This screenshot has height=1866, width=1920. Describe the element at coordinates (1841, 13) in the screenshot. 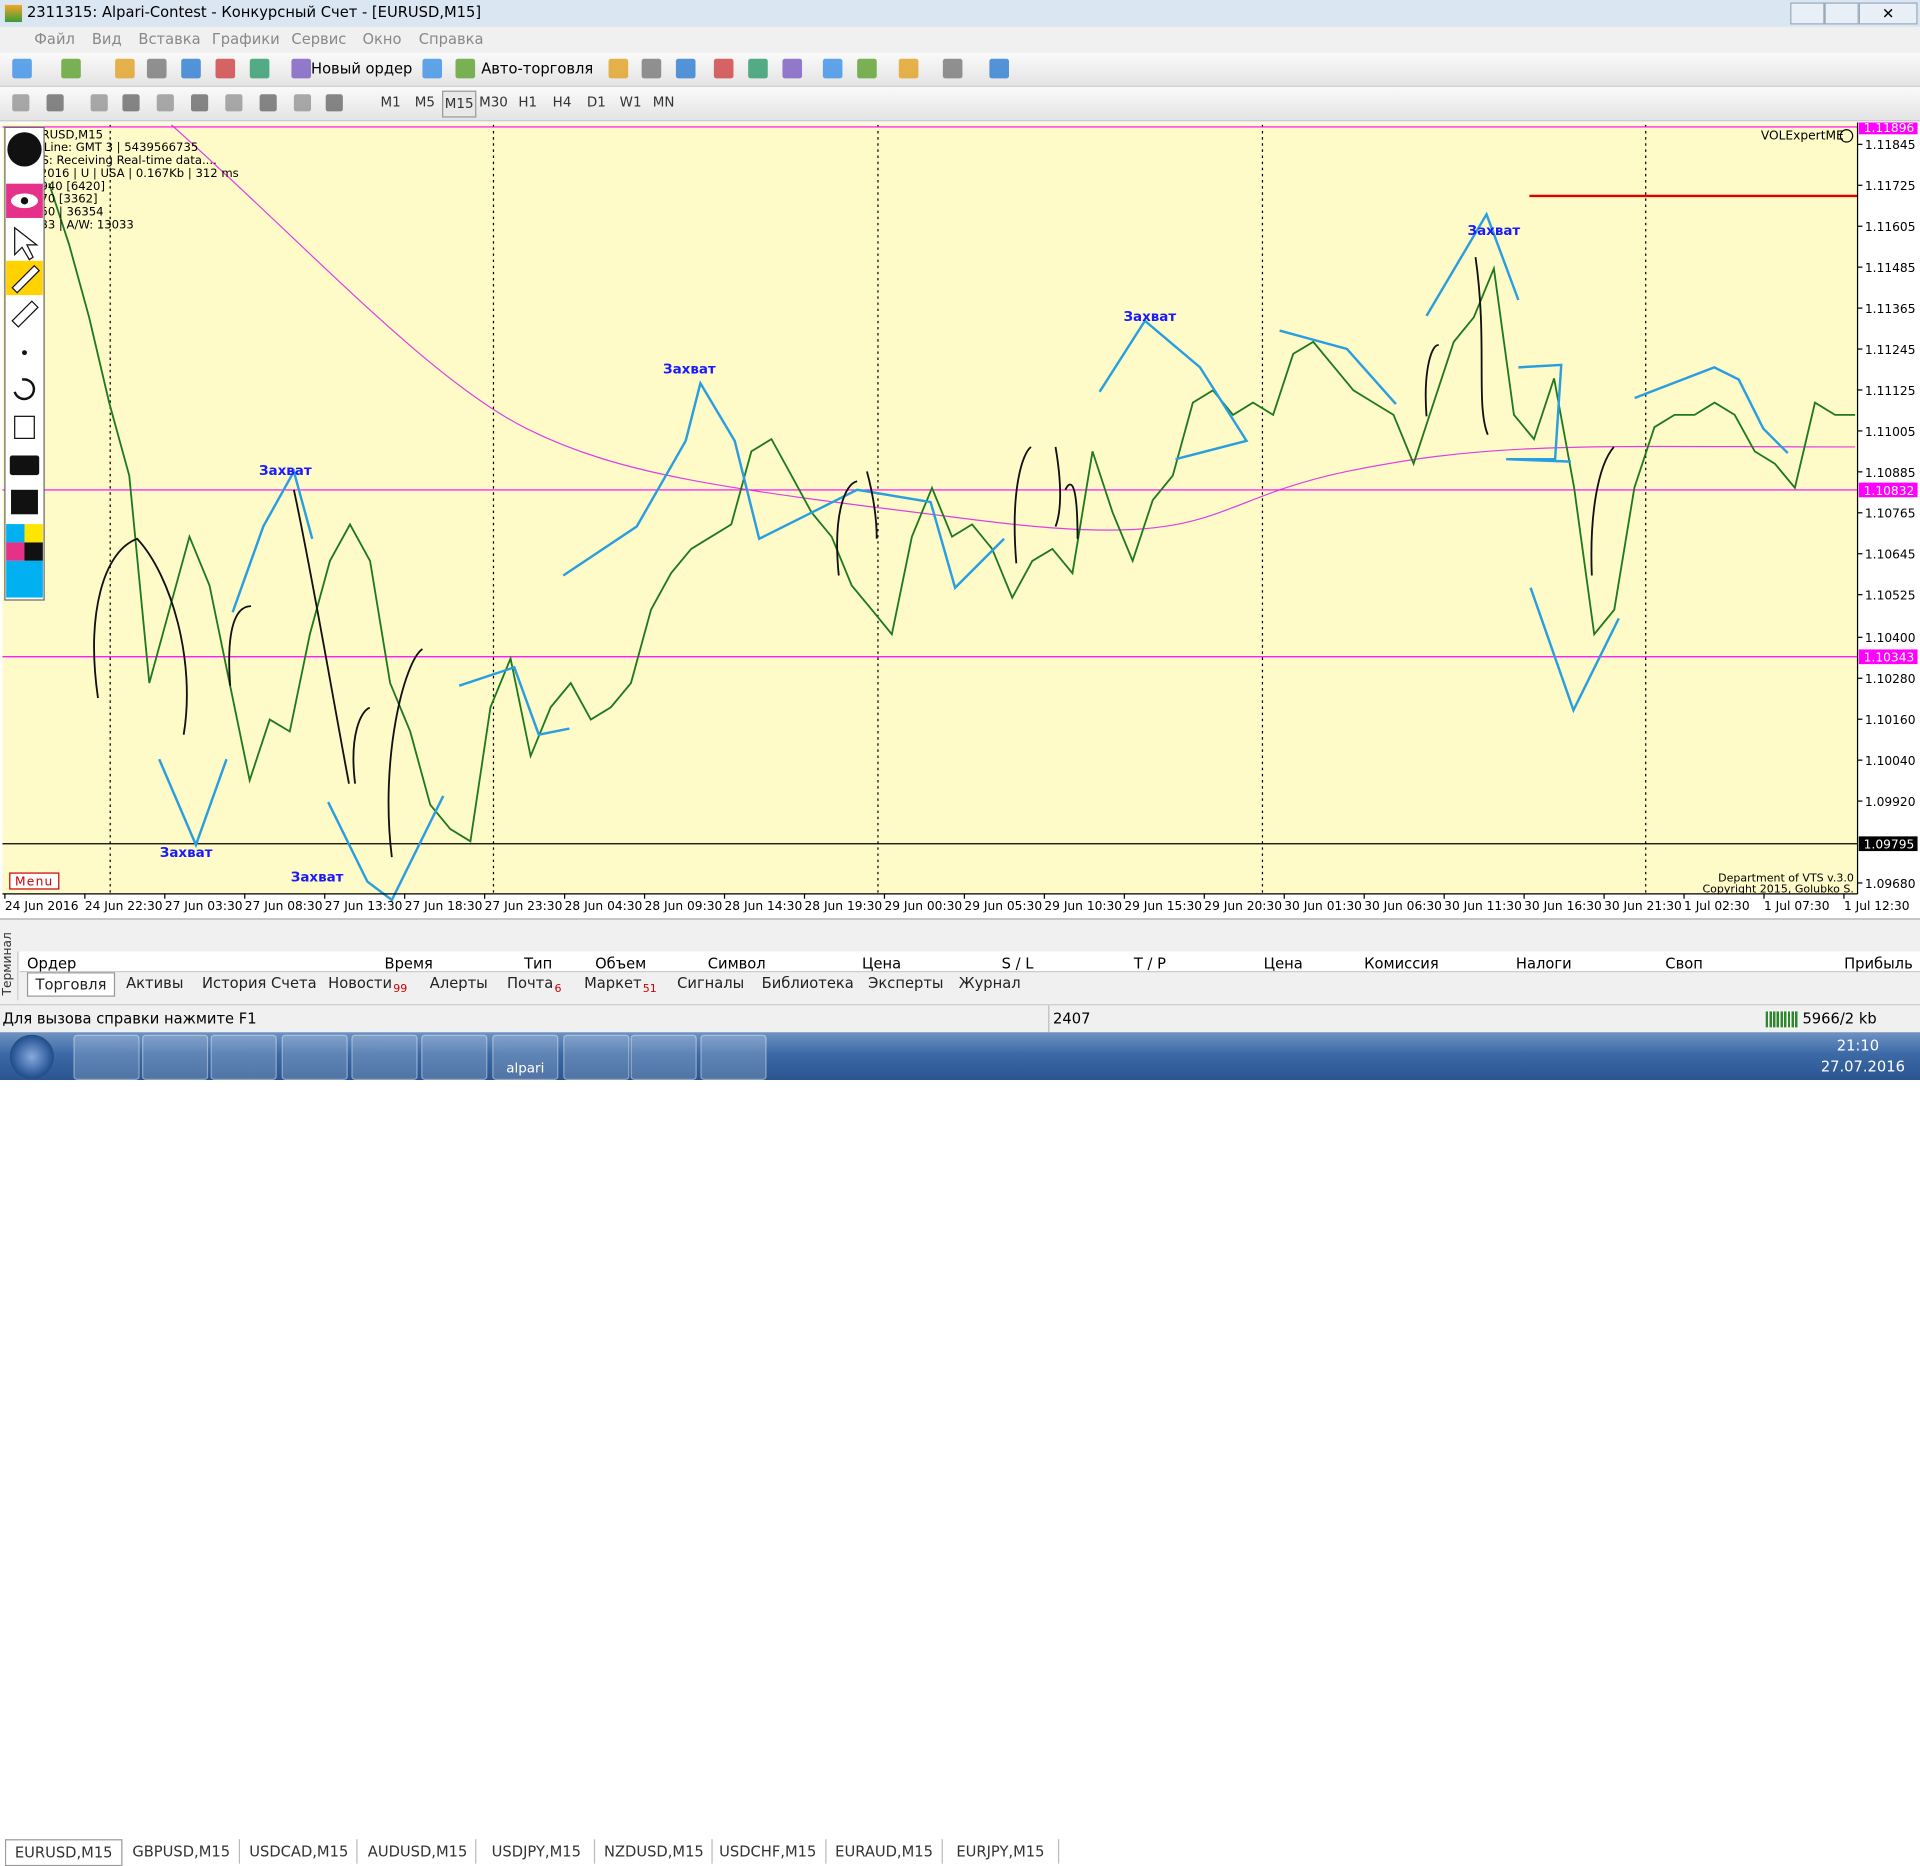

I see `restore-button` at that location.